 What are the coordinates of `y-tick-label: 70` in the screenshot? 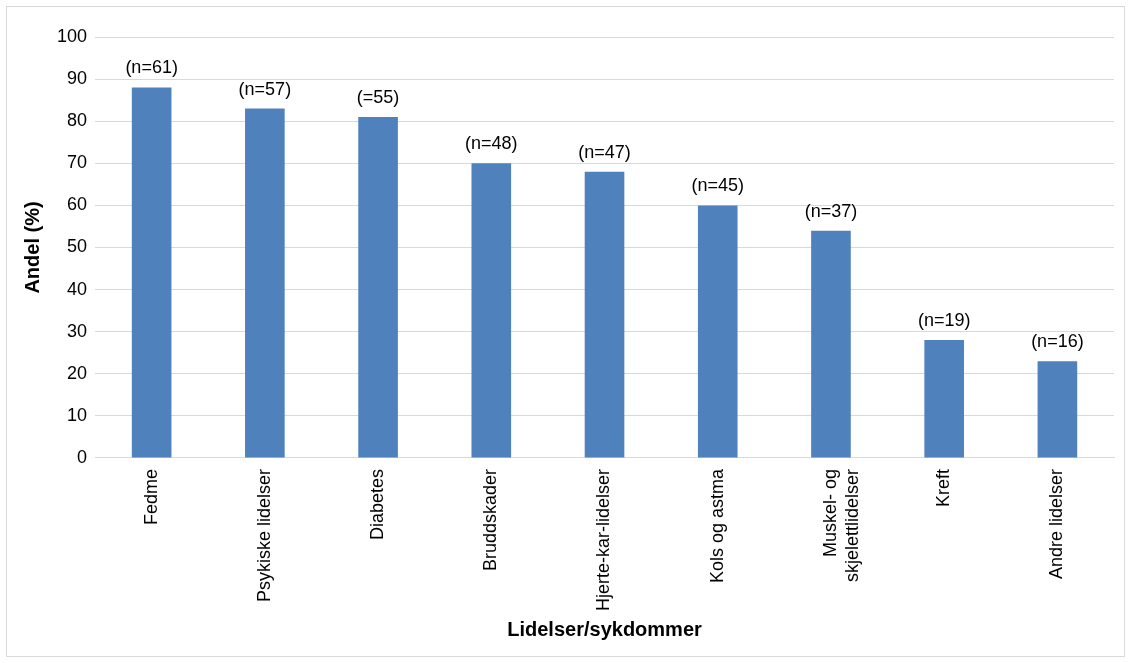 It's located at (77, 162).